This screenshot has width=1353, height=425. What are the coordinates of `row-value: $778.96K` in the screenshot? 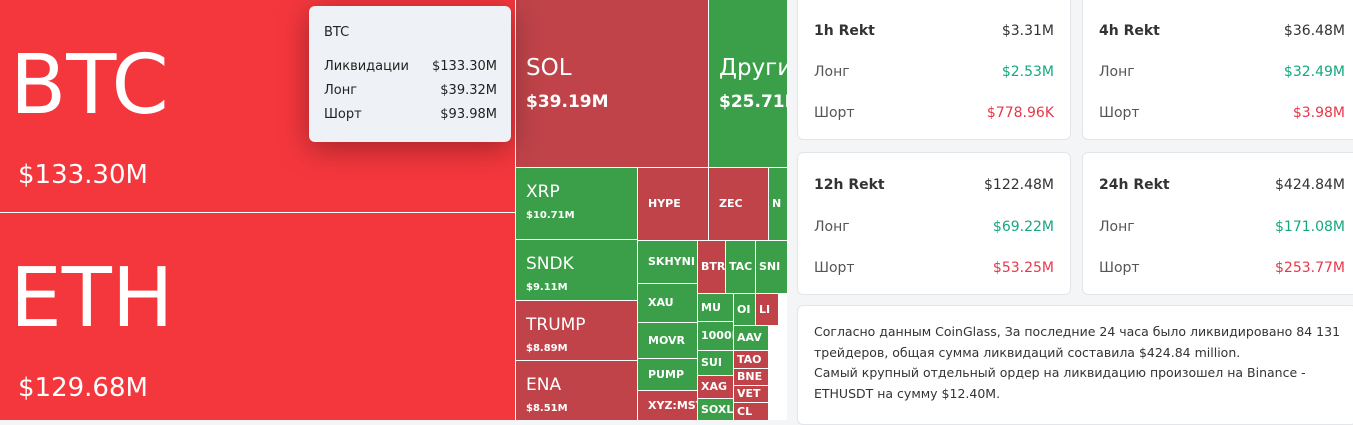 It's located at (1020, 113).